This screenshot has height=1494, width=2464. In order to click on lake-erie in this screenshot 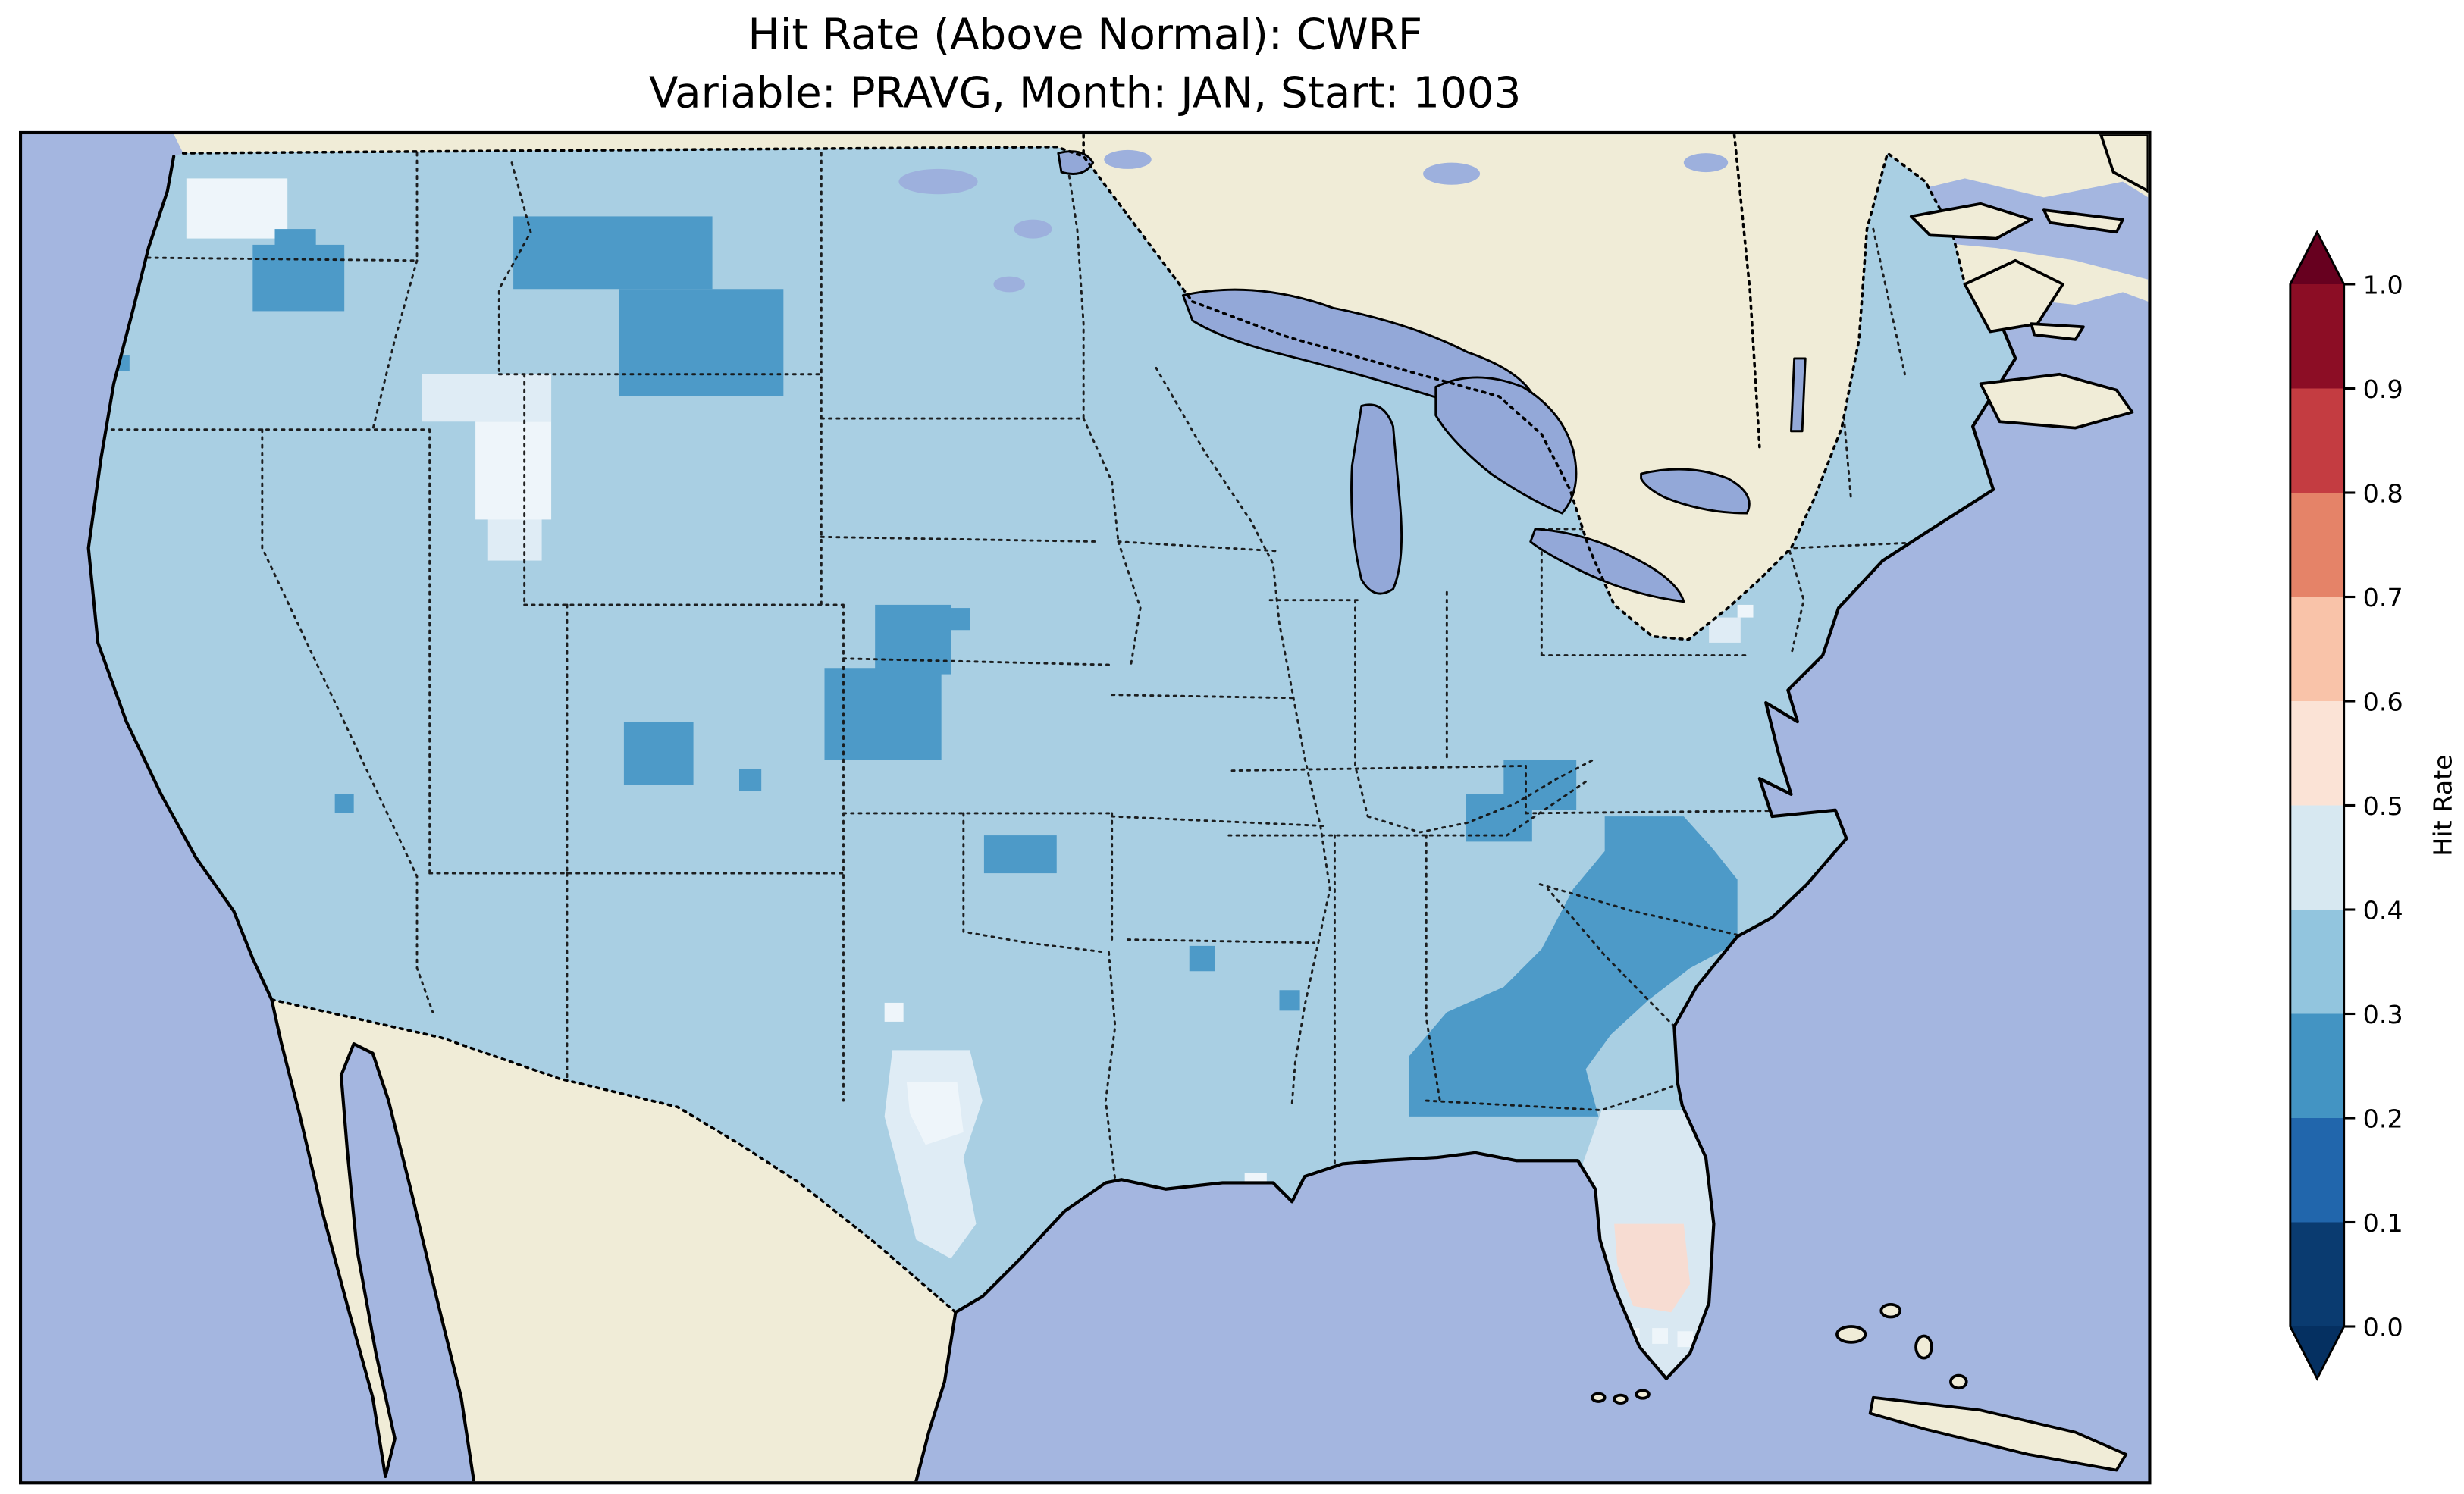, I will do `click(1607, 565)`.